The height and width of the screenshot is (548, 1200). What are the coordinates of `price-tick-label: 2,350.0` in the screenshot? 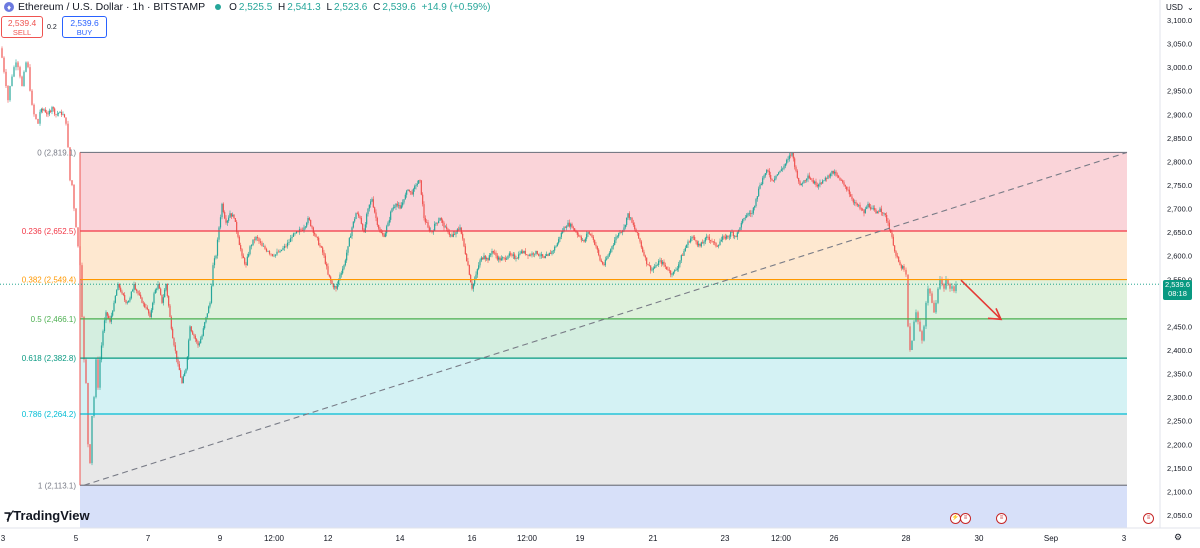 It's located at (1179, 374).